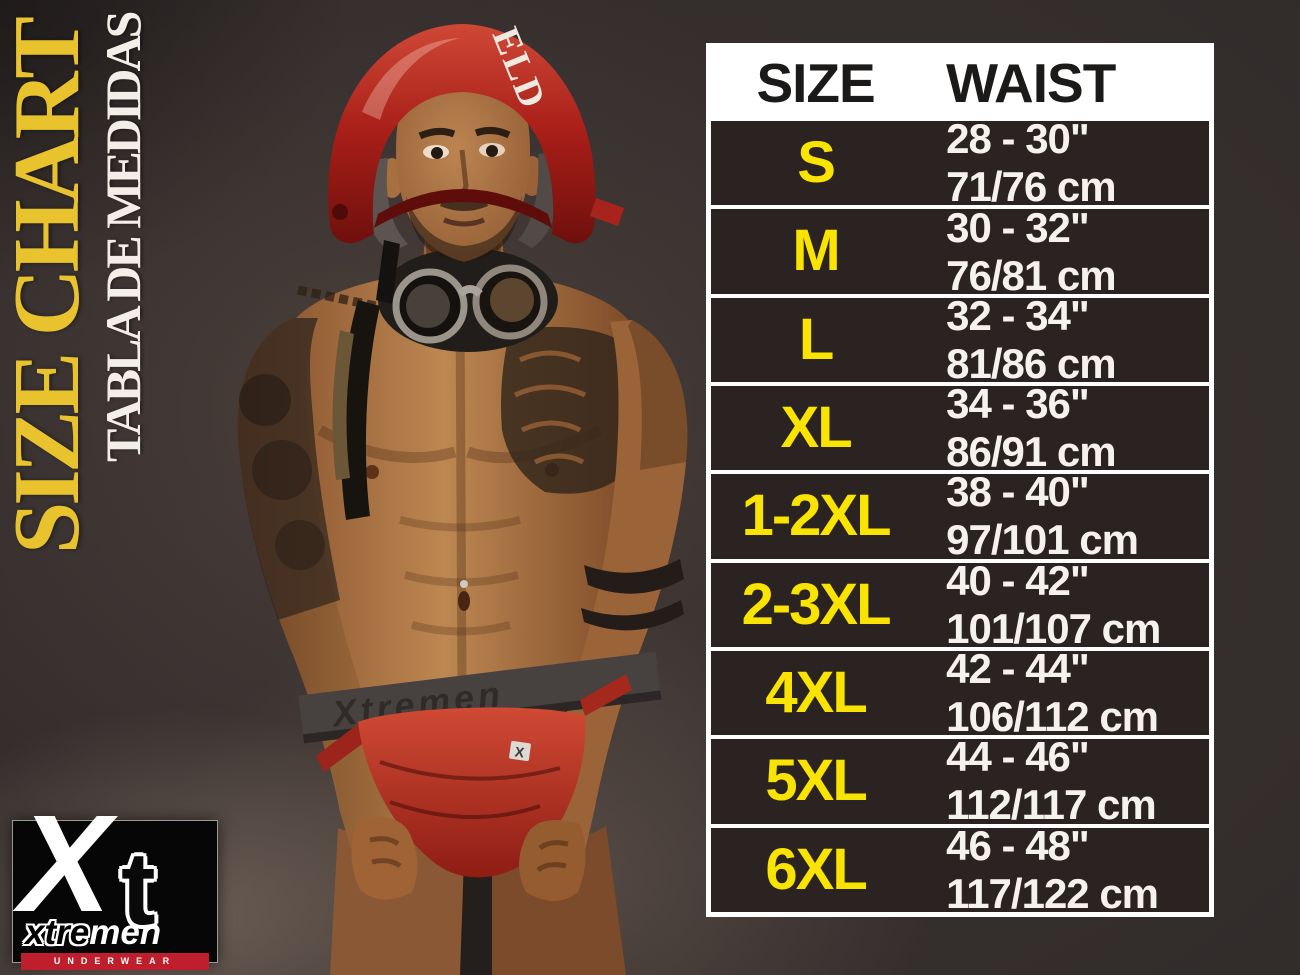  Describe the element at coordinates (1042, 540) in the screenshot. I see `waist-cm: 97/101 cm` at that location.